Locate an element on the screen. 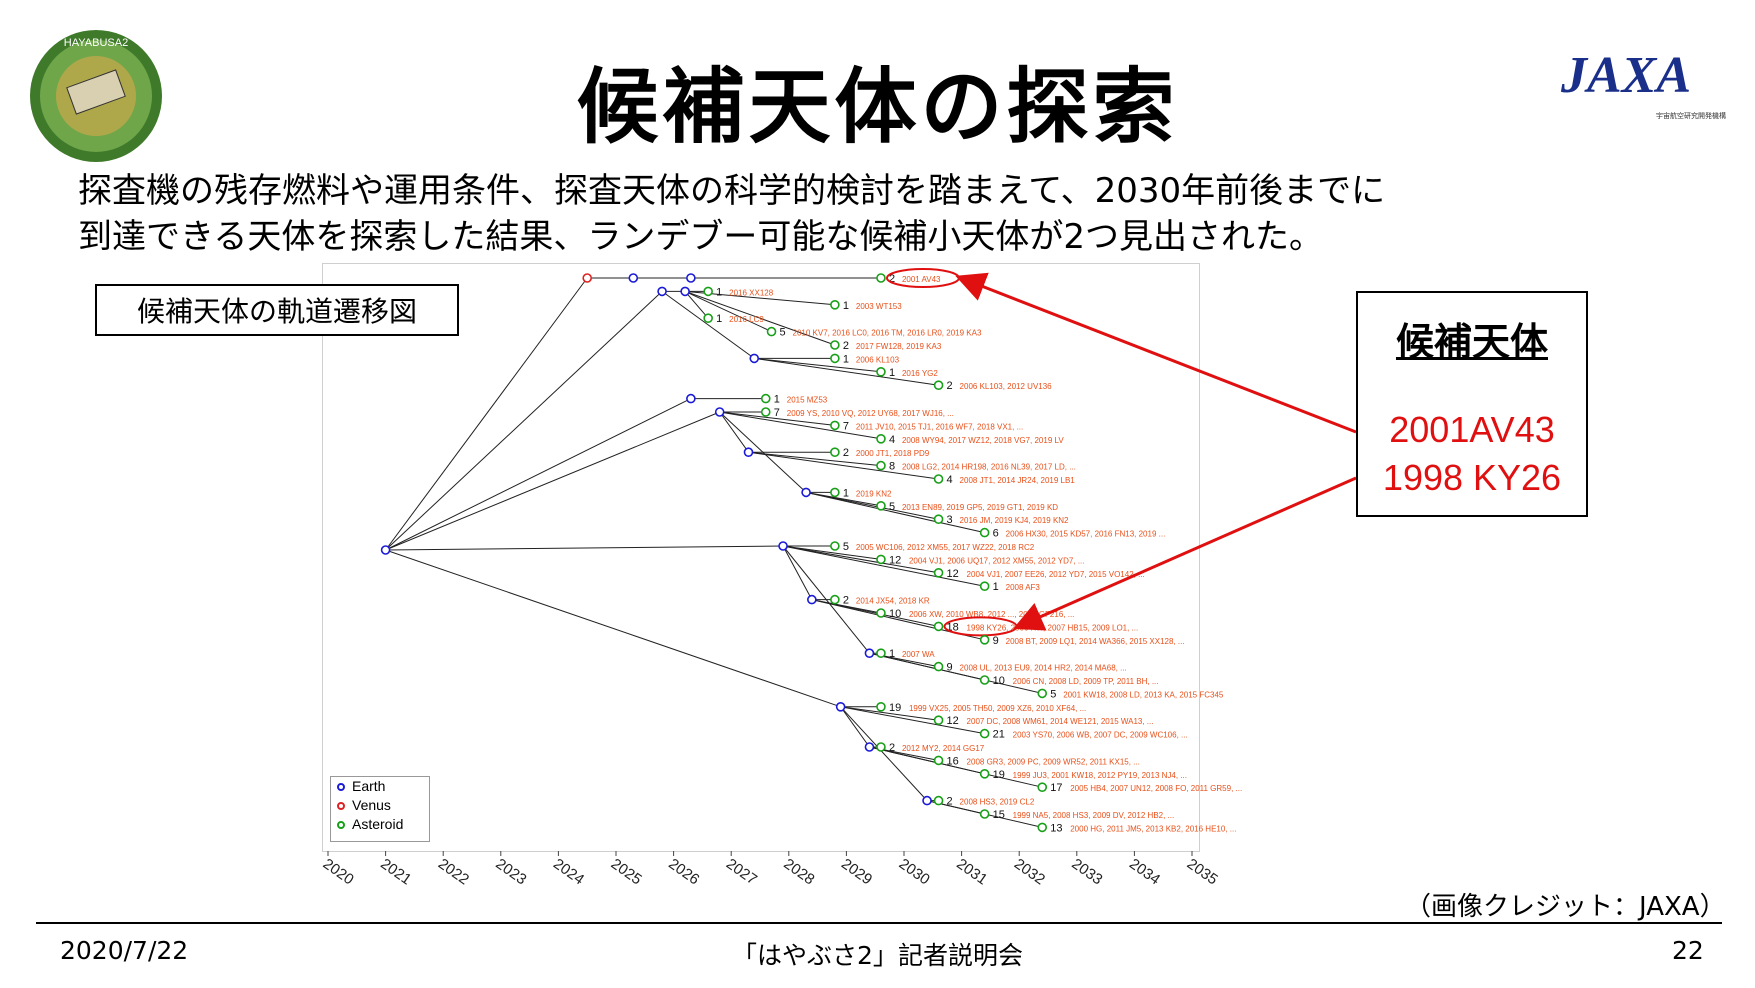 This screenshot has width=1755, height=988. root-earth-node is located at coordinates (385, 550).